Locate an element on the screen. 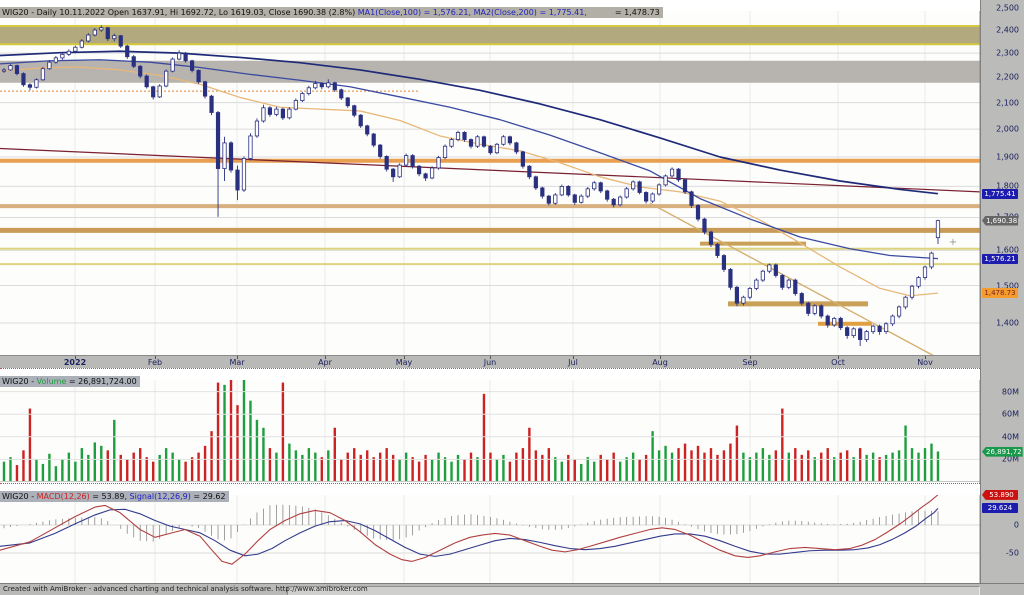 This screenshot has width=1024, height=595. month-label: May is located at coordinates (404, 362).